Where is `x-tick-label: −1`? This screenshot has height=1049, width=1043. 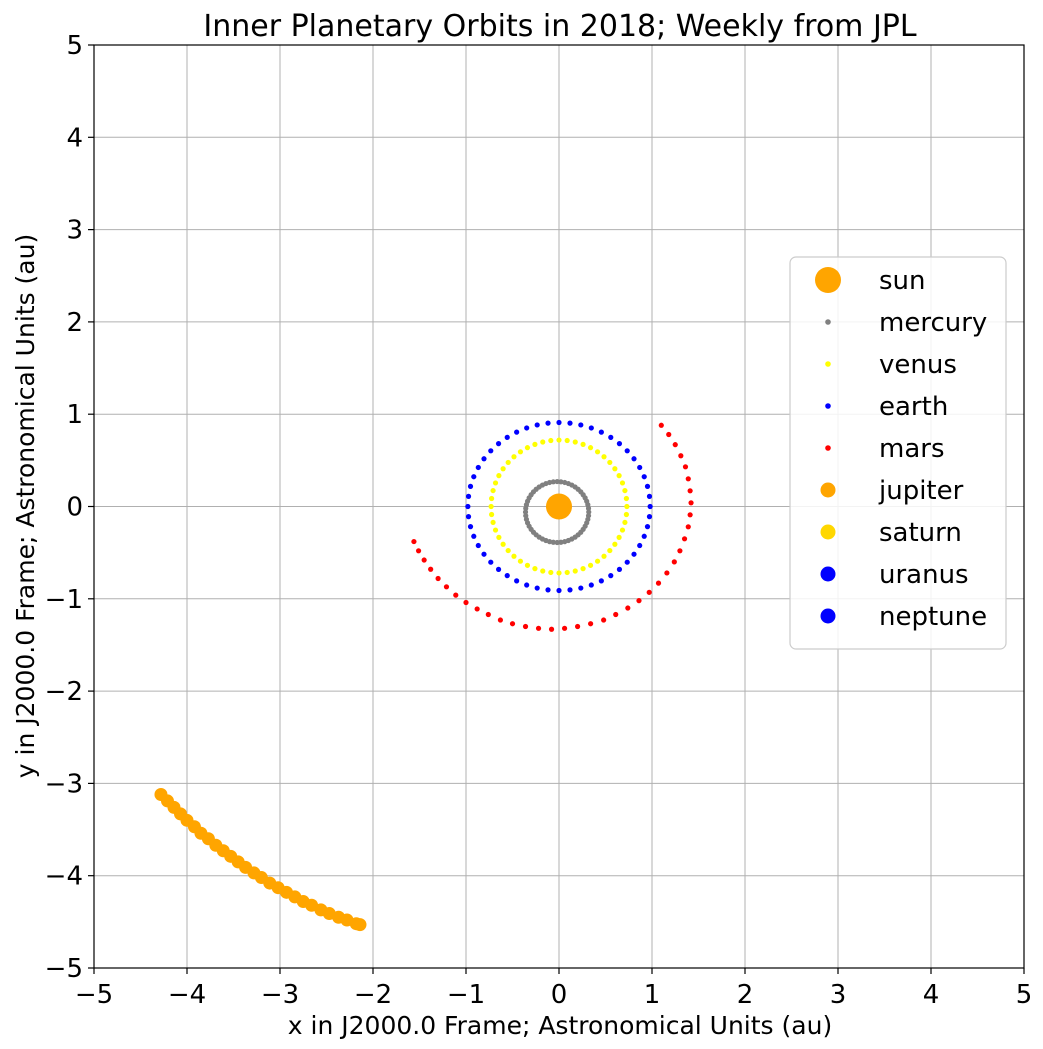 x-tick-label: −1 is located at coordinates (466, 995).